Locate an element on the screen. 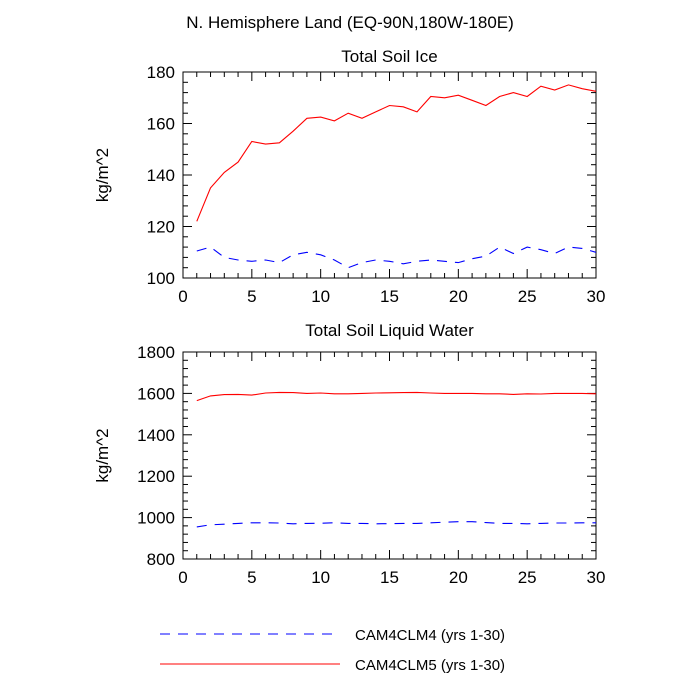 This screenshot has height=700, width=700. x-tick-label: 15 is located at coordinates (389, 577).